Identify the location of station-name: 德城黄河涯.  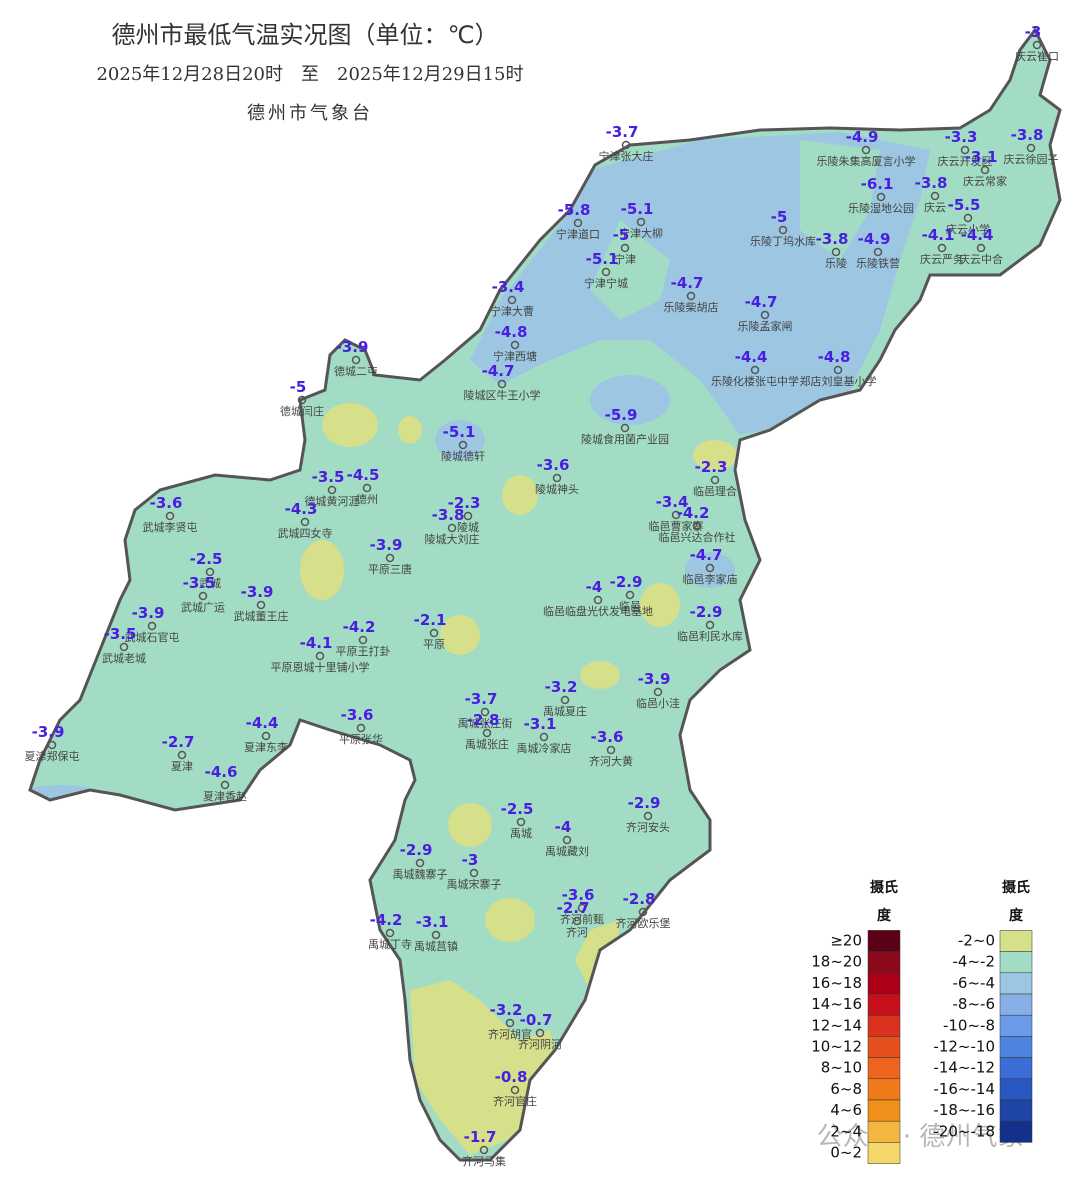
(332, 501).